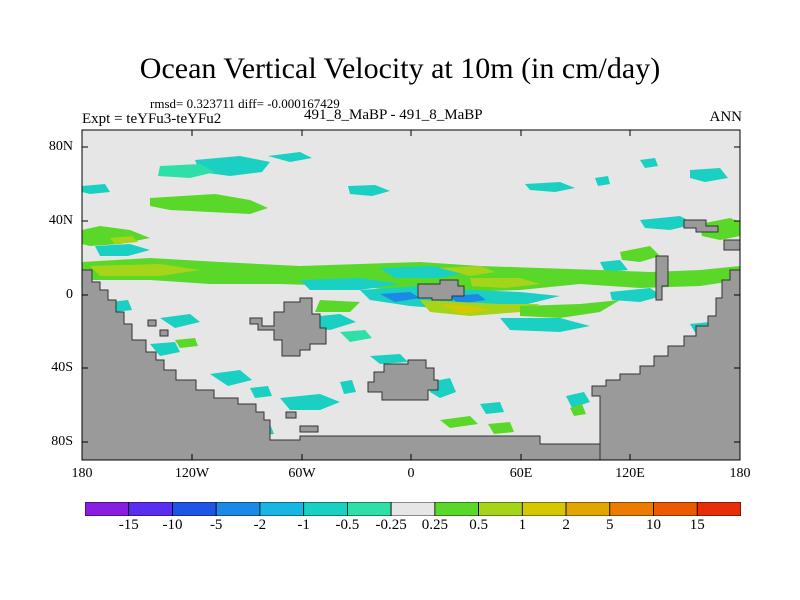 The width and height of the screenshot is (800, 600). I want to click on lon-tick-label: 120W, so click(192, 473).